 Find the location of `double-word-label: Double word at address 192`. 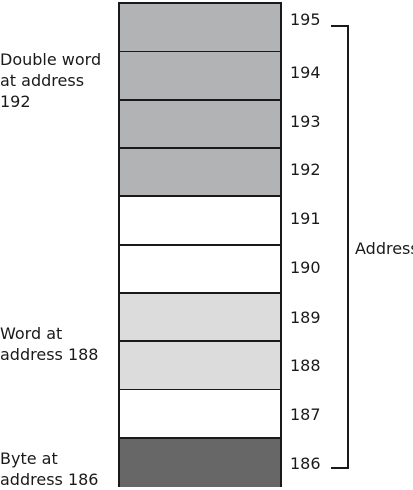

double-word-label: Double word at address 192 is located at coordinates (51, 80).